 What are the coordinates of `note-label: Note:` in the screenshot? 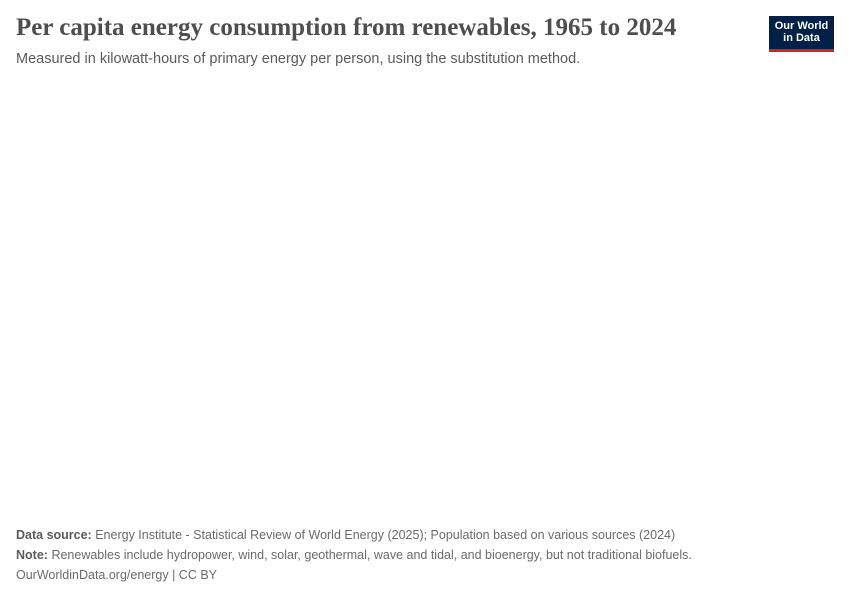 It's located at (32, 555).